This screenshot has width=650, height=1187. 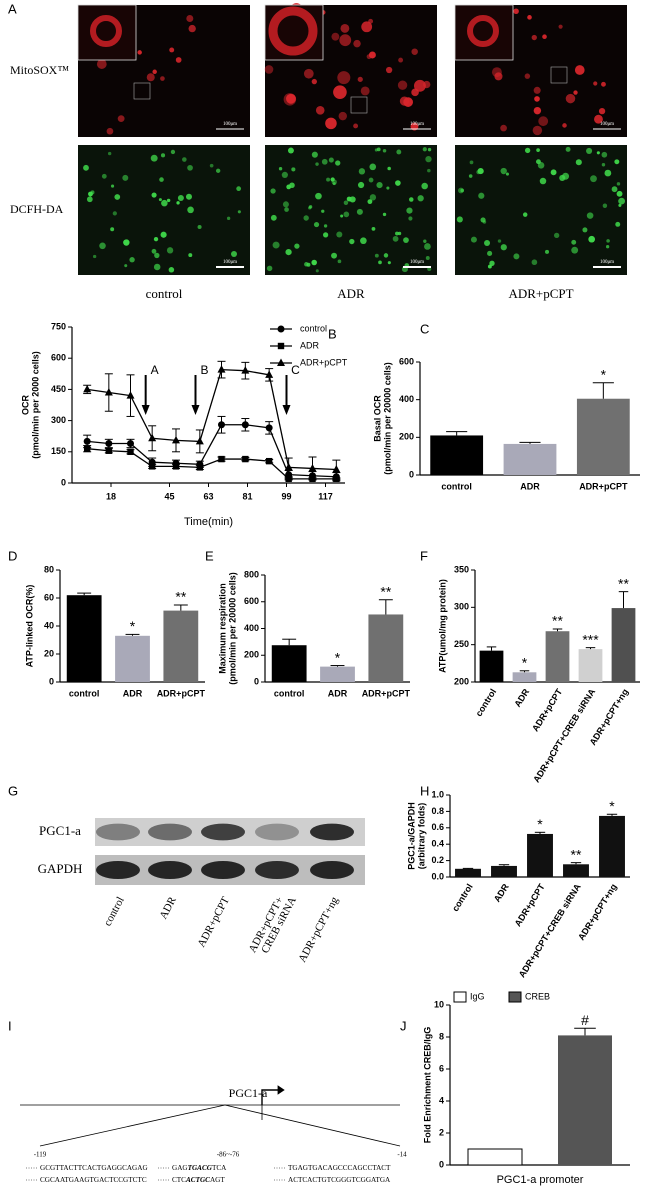 What do you see at coordinates (387, 418) in the screenshot?
I see `y-axis-label: (pmol/min per 20000 cells)` at bounding box center [387, 418].